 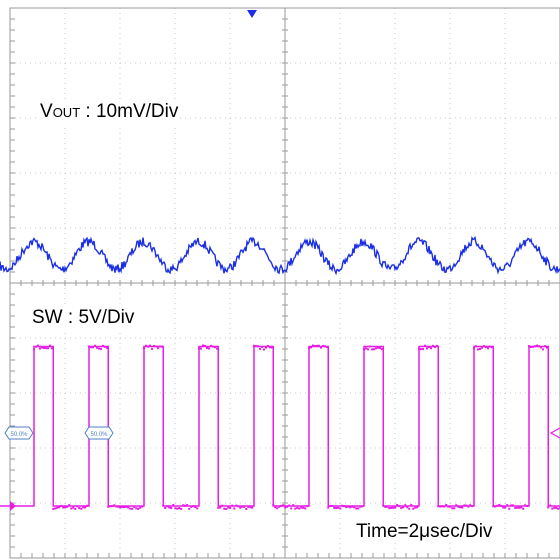 I want to click on right-edge-arrow, so click(x=554, y=433).